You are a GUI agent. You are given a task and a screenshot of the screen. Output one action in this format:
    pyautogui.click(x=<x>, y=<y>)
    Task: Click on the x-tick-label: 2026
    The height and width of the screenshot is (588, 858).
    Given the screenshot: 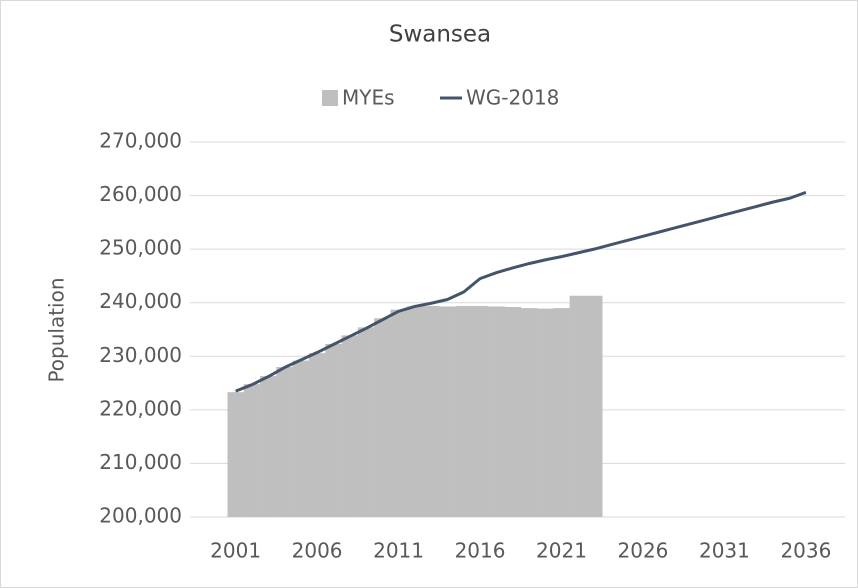 What is the action you would take?
    pyautogui.click(x=643, y=551)
    